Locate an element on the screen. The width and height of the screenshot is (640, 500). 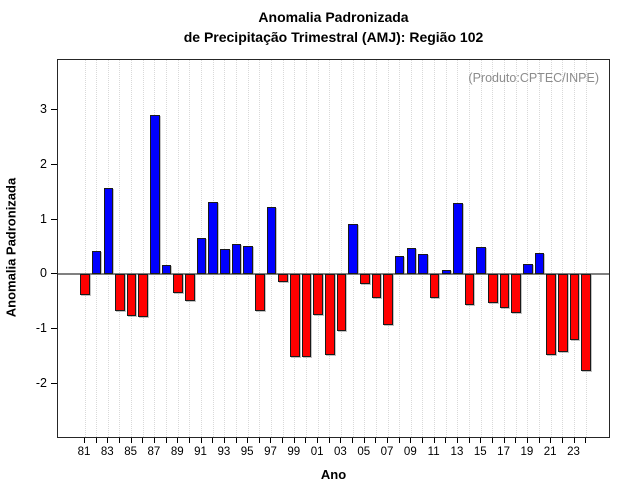
bar-1988 is located at coordinates (166, 270).